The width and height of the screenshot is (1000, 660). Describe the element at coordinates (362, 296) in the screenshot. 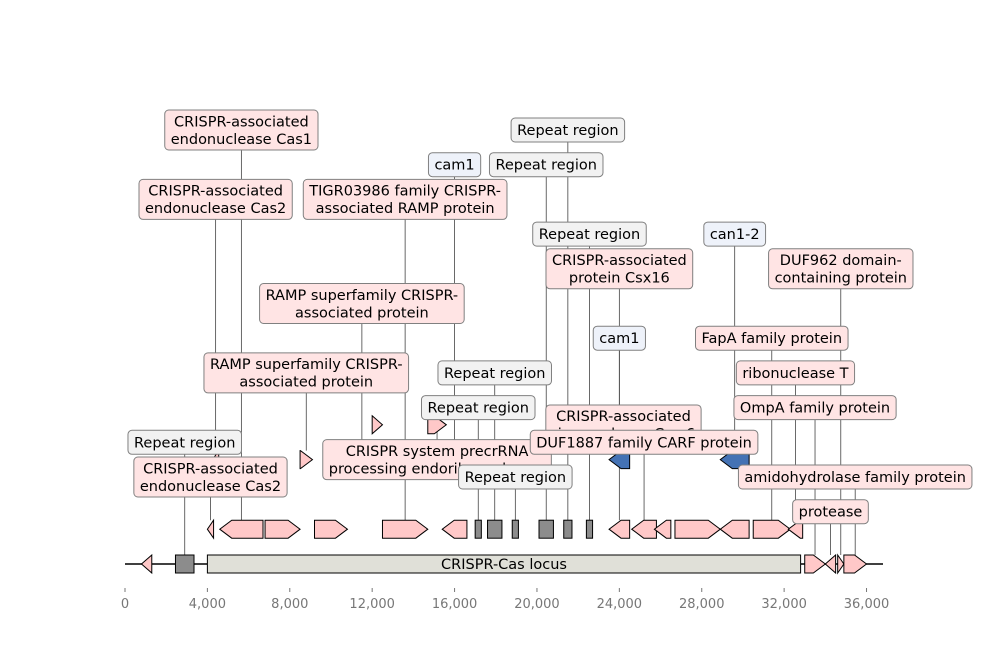

I see `feat-gene-08-label-line: RAMP superfamily CRISPR-` at that location.